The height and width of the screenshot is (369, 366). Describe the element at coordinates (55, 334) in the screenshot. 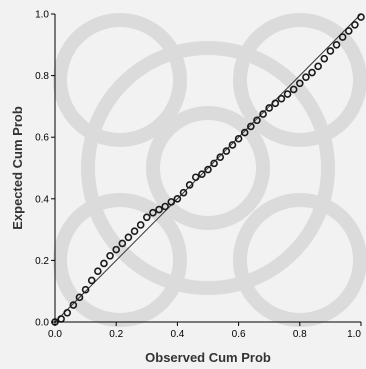

I see `x-tick-label: 0.0` at that location.